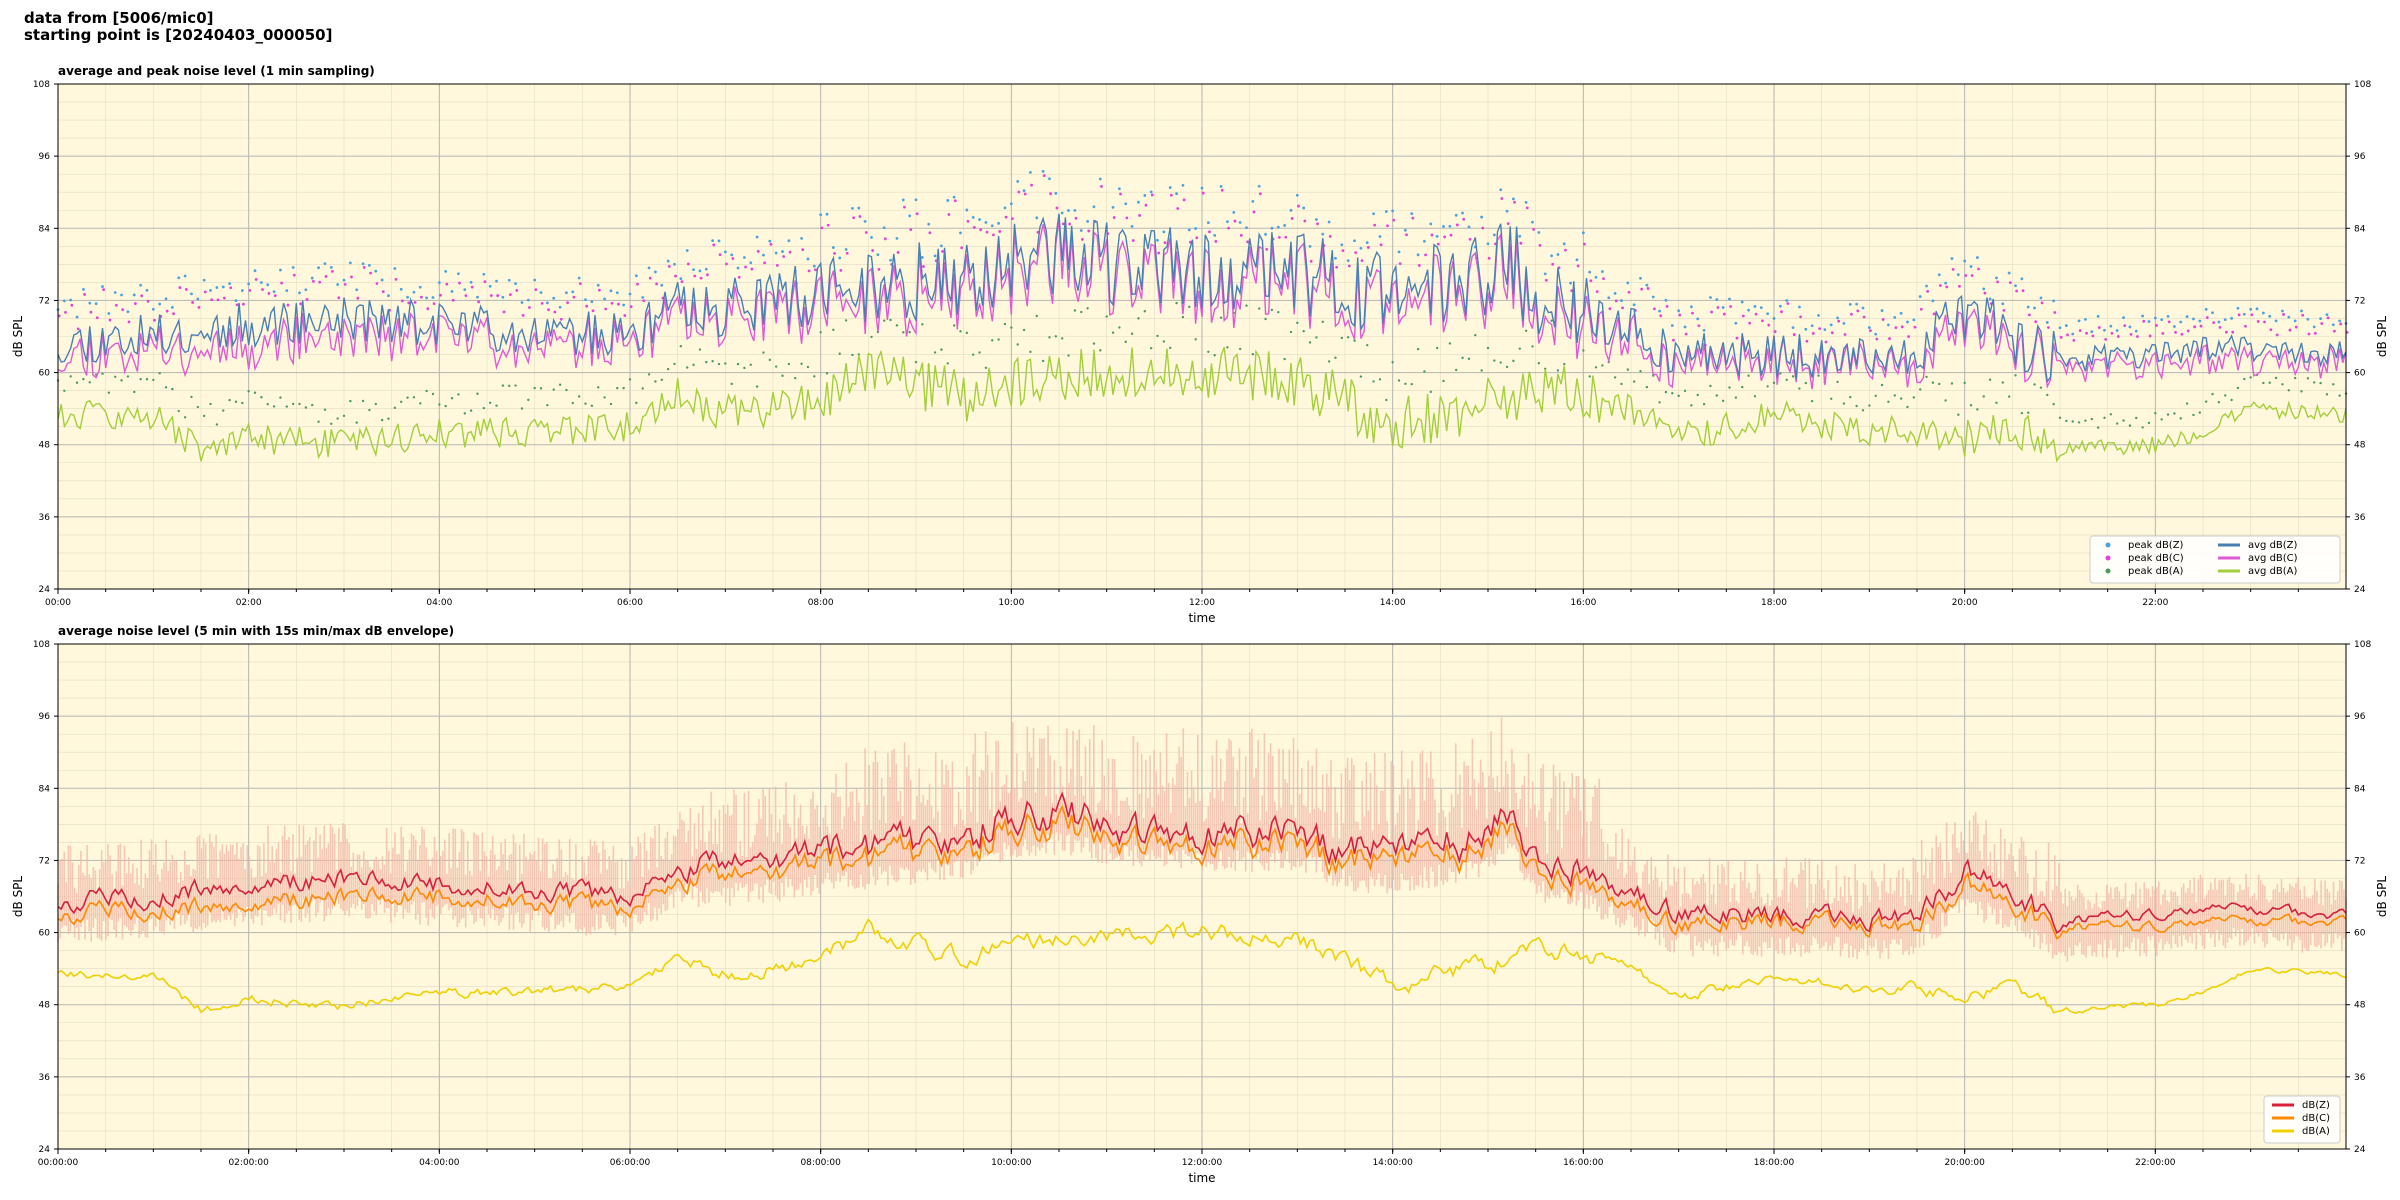  I want to click on chart0-xtick-label: 00:00, so click(58, 603).